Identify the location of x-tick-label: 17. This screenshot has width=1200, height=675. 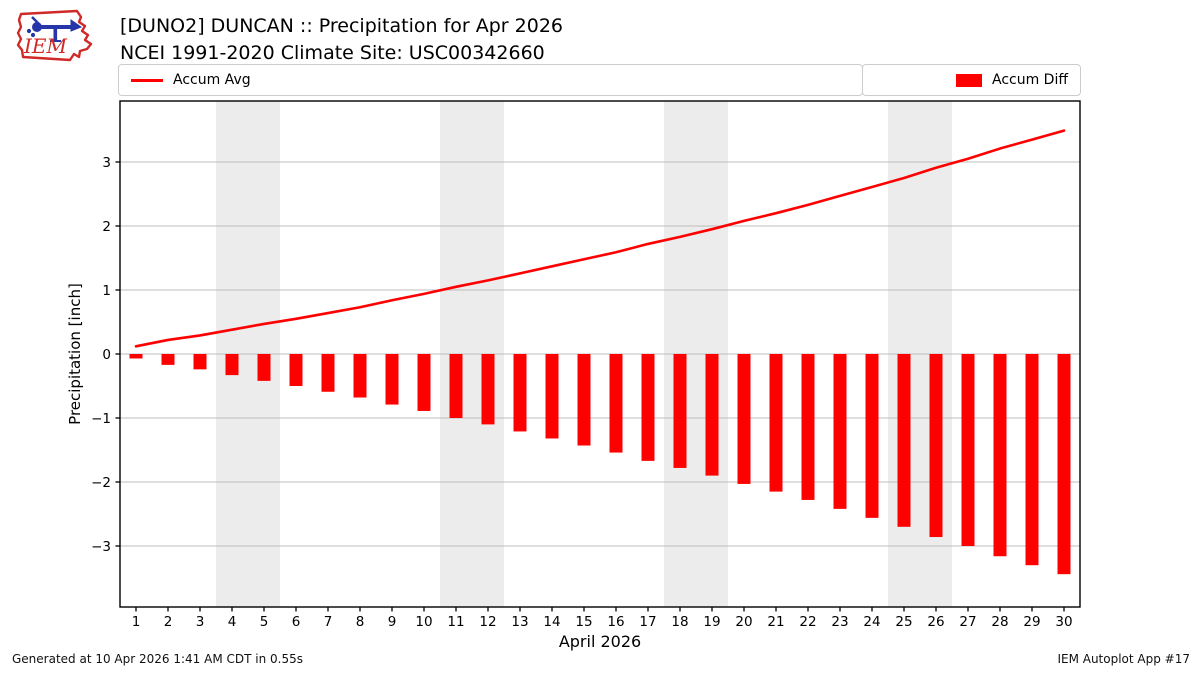
(647, 622).